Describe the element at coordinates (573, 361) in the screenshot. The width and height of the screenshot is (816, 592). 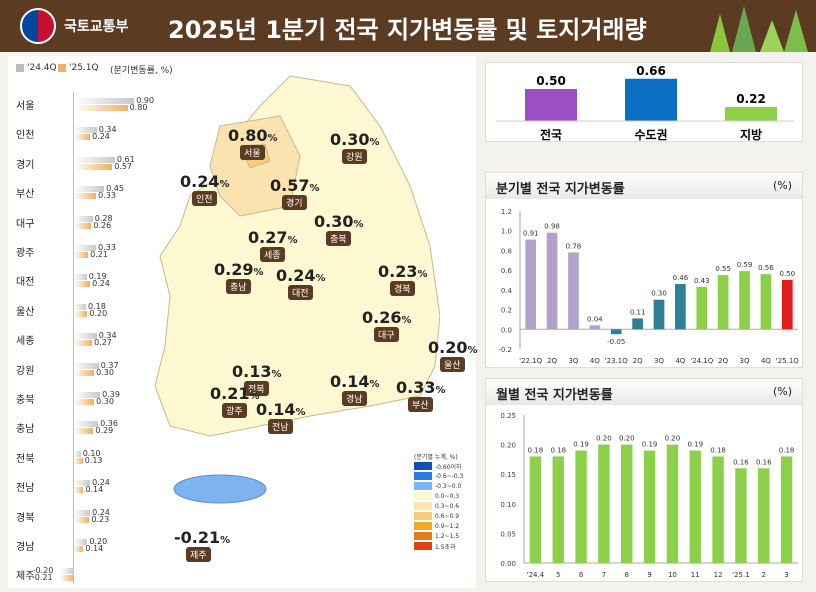
I see `x-tick-label: 3Q` at that location.